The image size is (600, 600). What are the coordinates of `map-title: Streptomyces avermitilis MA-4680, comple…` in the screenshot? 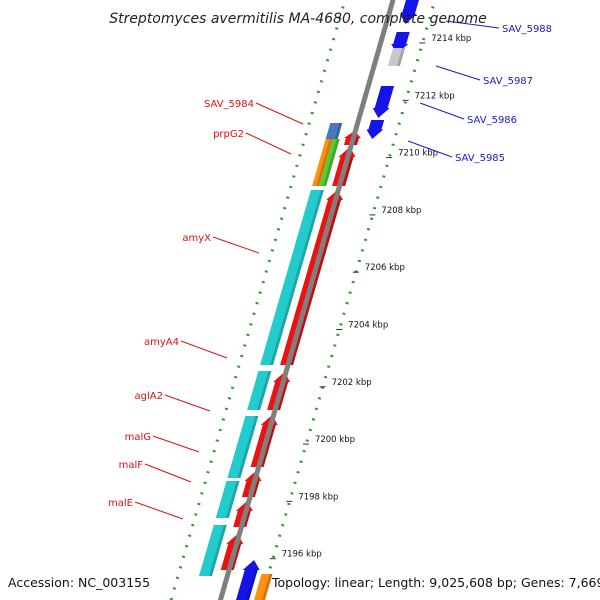 It's located at (298, 19).